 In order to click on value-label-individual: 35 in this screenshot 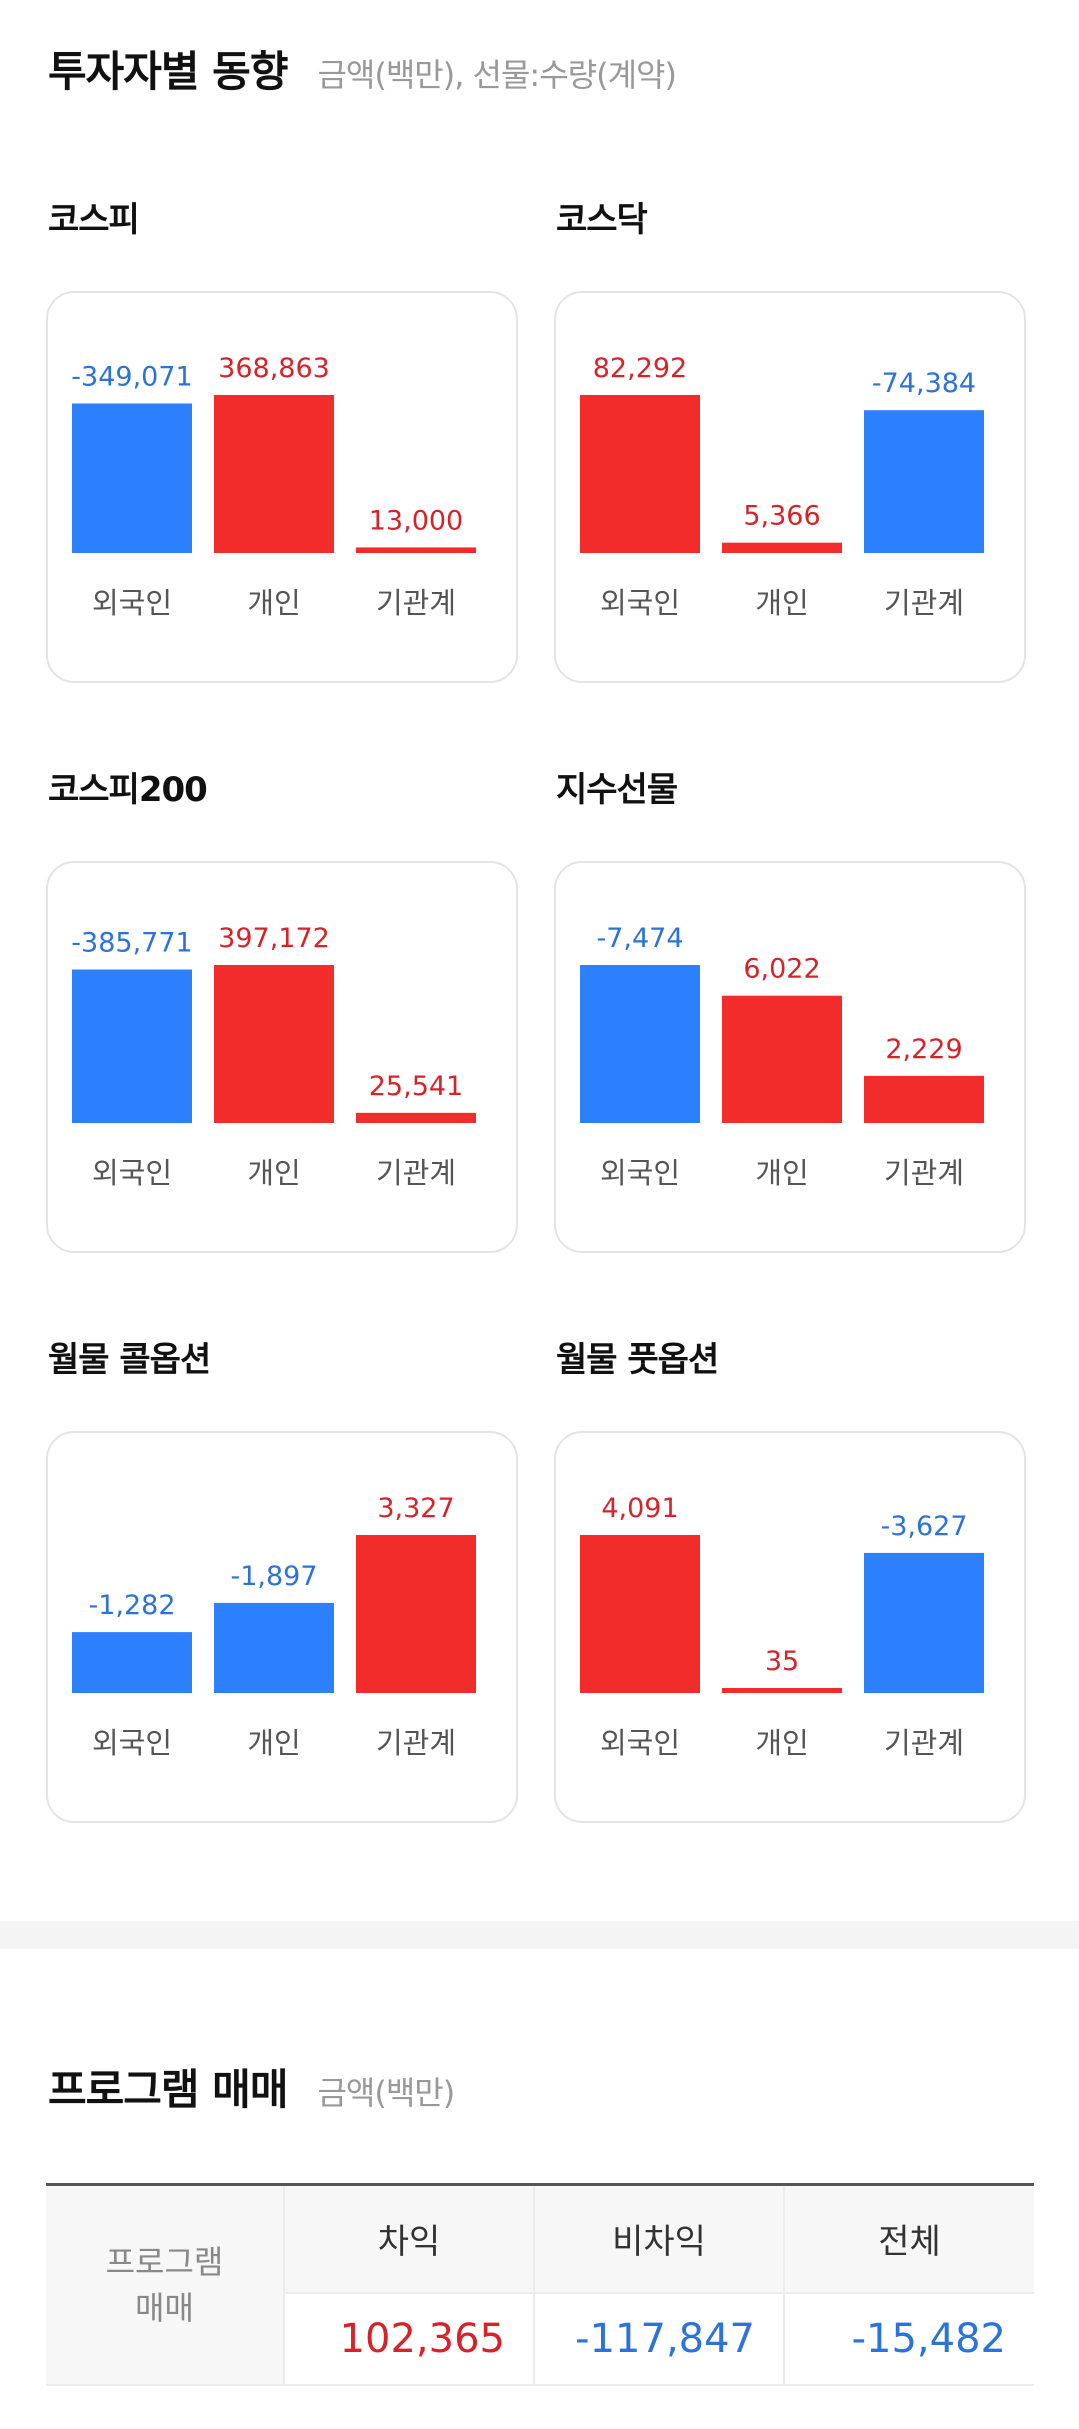, I will do `click(782, 1661)`.